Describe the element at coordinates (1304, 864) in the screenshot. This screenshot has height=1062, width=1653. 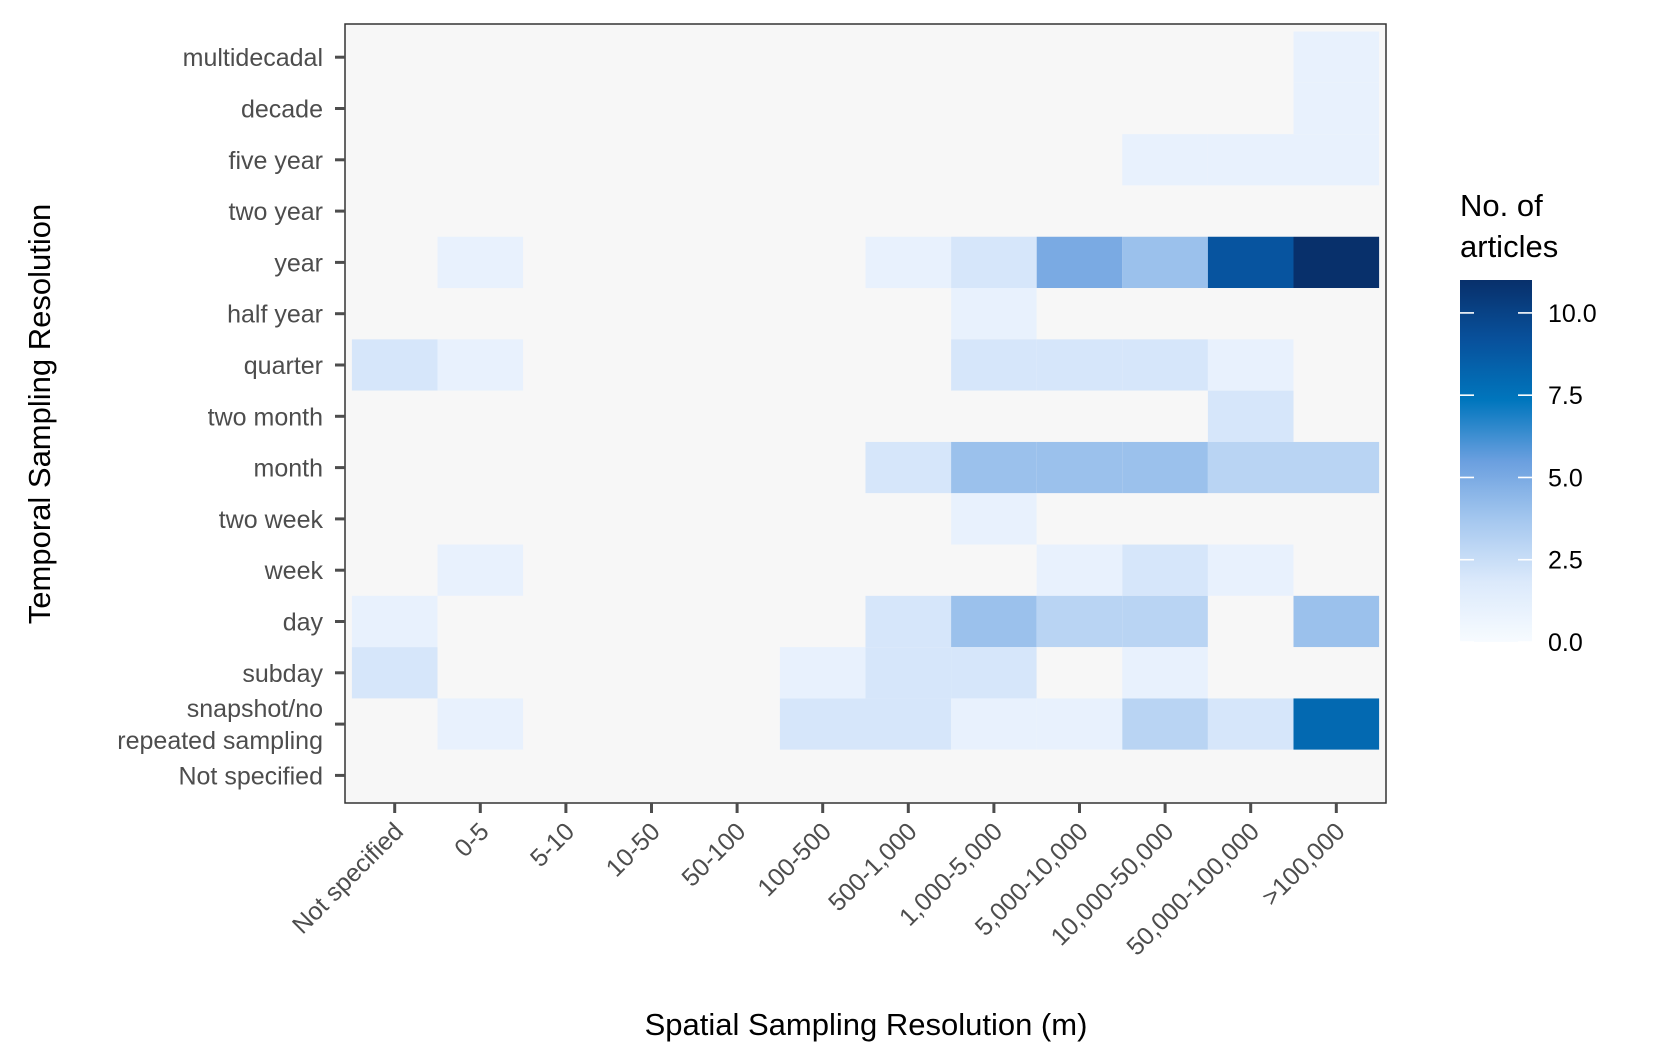
I see `x-tick-label: >100,000` at that location.